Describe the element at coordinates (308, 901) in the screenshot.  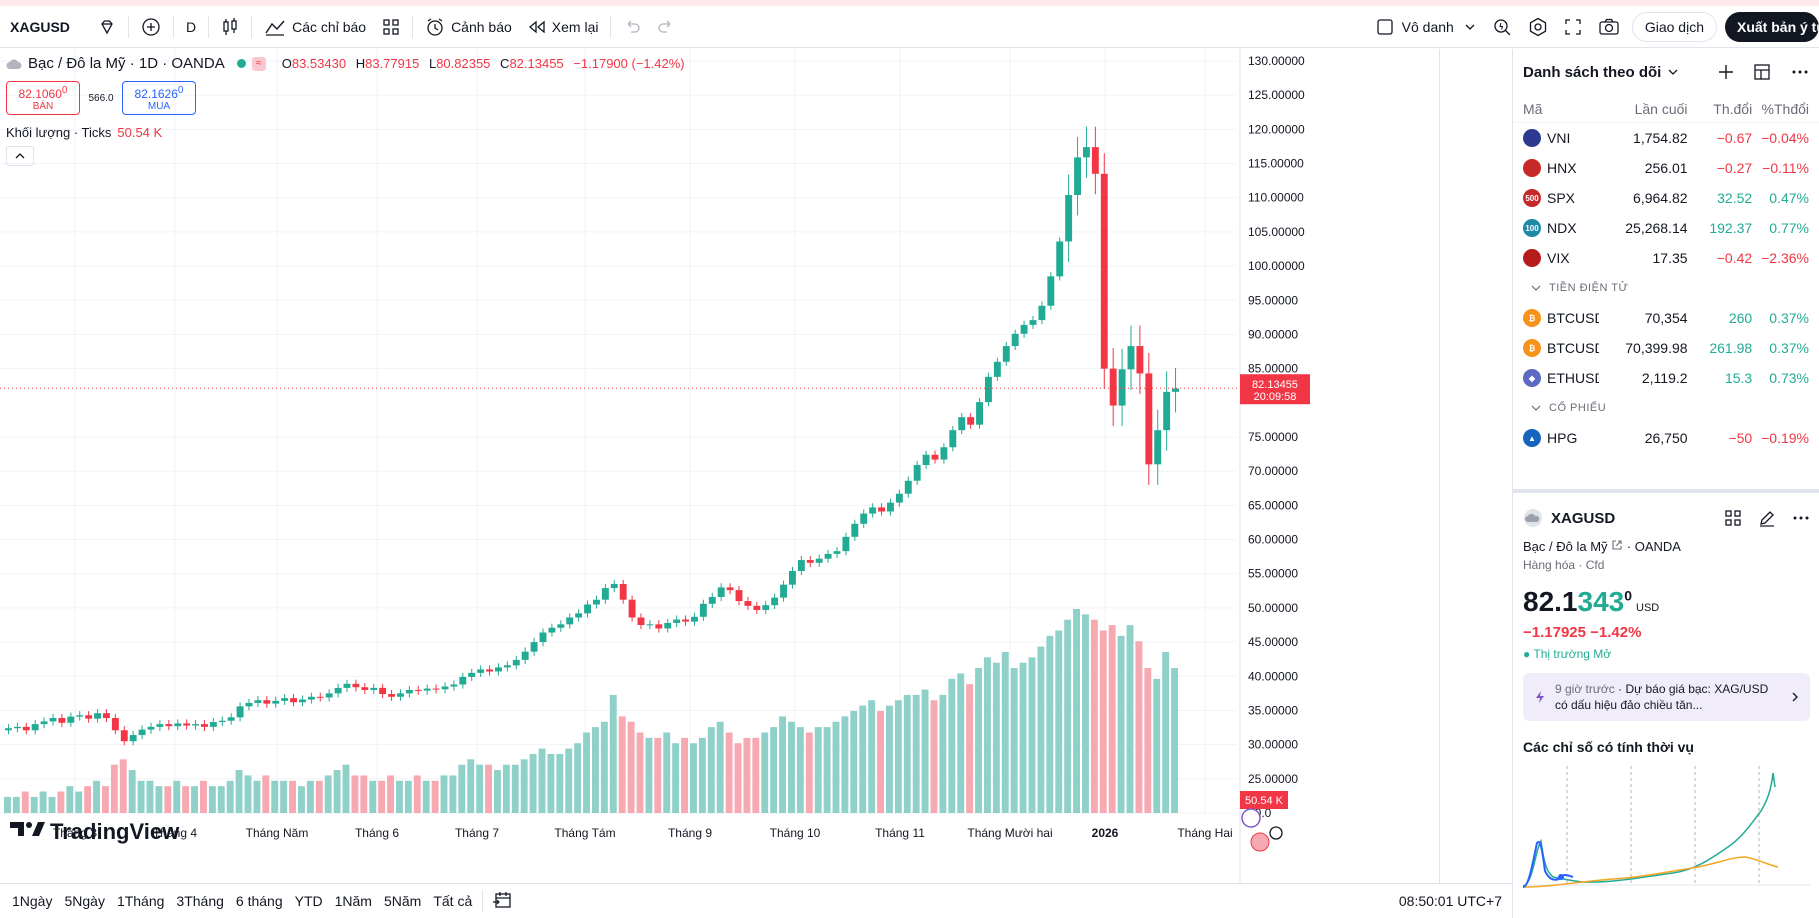
I see `range-ytd: YTD` at that location.